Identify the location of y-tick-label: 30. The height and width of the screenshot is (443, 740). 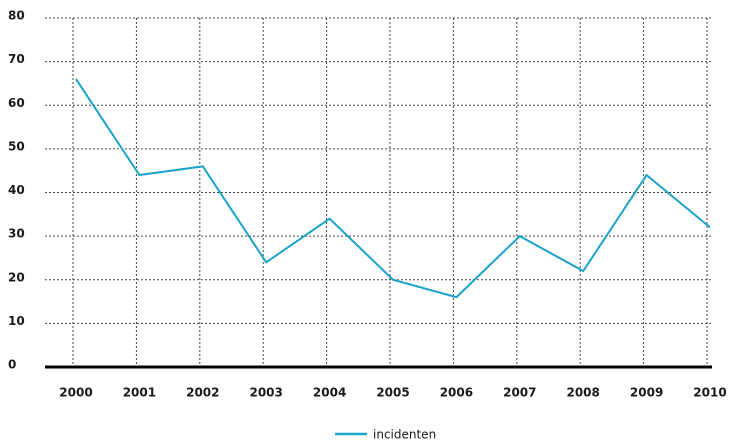
(16, 234).